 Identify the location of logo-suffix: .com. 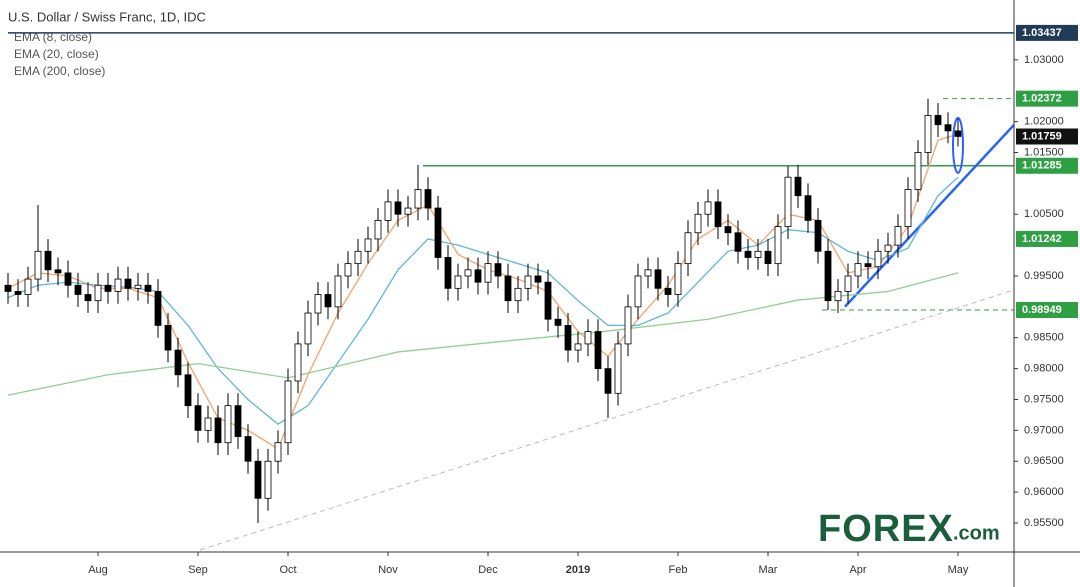
(976, 533).